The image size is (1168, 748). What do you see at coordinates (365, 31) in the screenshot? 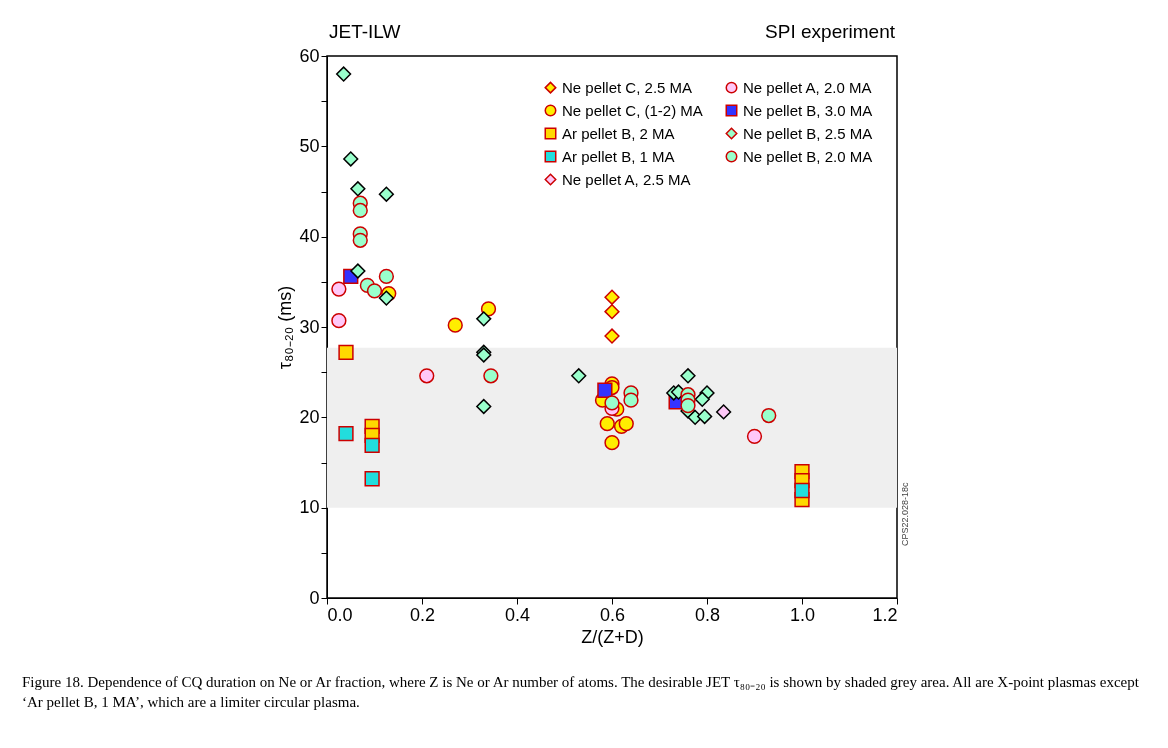
I see `text: JET-ILW` at bounding box center [365, 31].